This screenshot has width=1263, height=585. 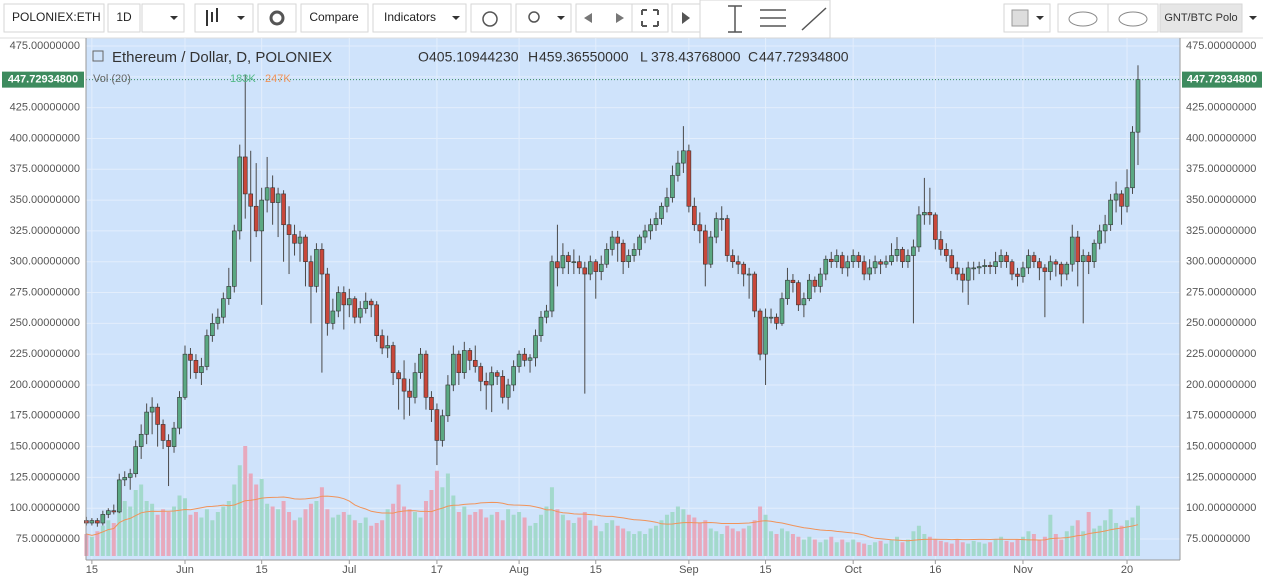 What do you see at coordinates (1218, 539) in the screenshot?
I see `y-tick-label-right: 75.00000000` at bounding box center [1218, 539].